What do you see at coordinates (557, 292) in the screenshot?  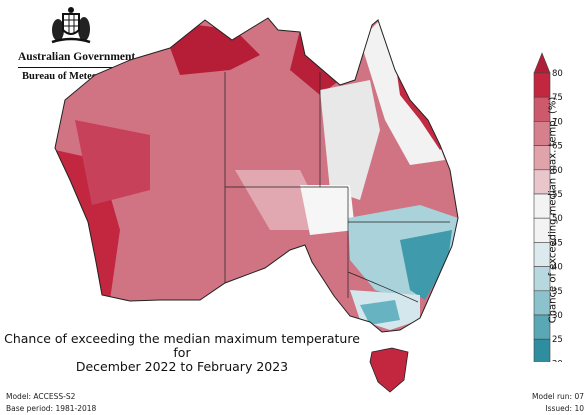 I see `legend-tick-label: 35` at bounding box center [557, 292].